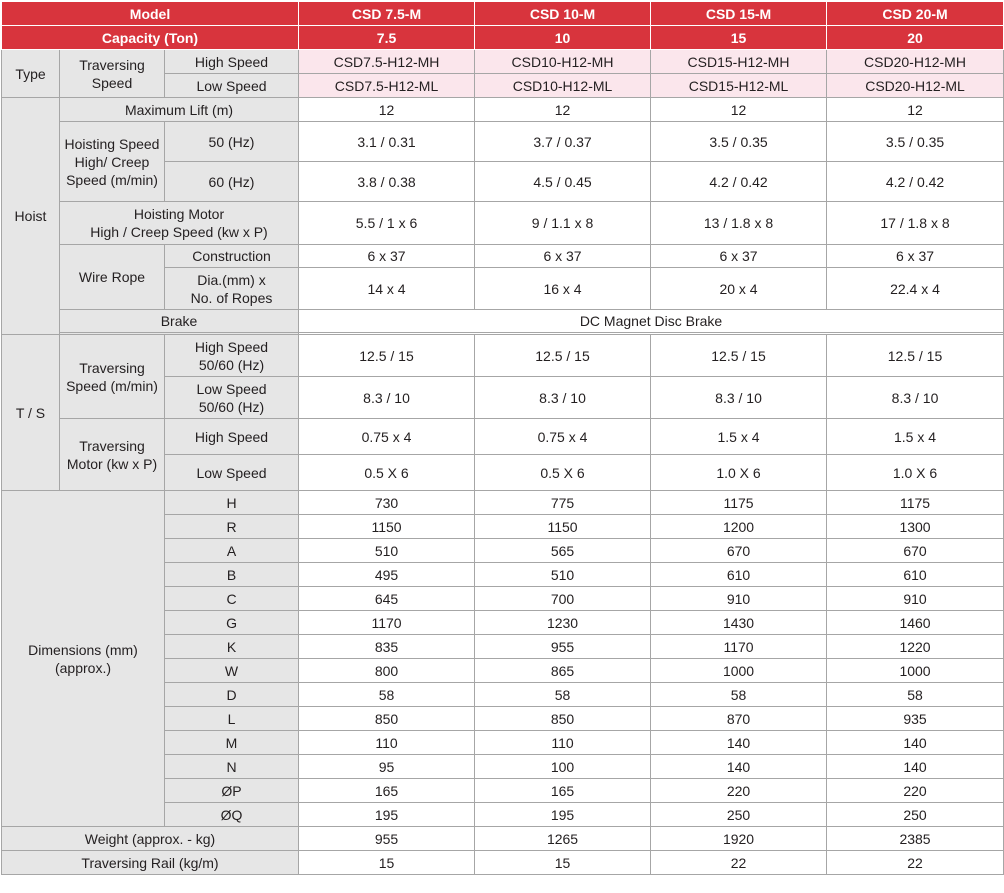 The width and height of the screenshot is (1004, 893). What do you see at coordinates (387, 790) in the screenshot?
I see `dim-value: 165` at bounding box center [387, 790].